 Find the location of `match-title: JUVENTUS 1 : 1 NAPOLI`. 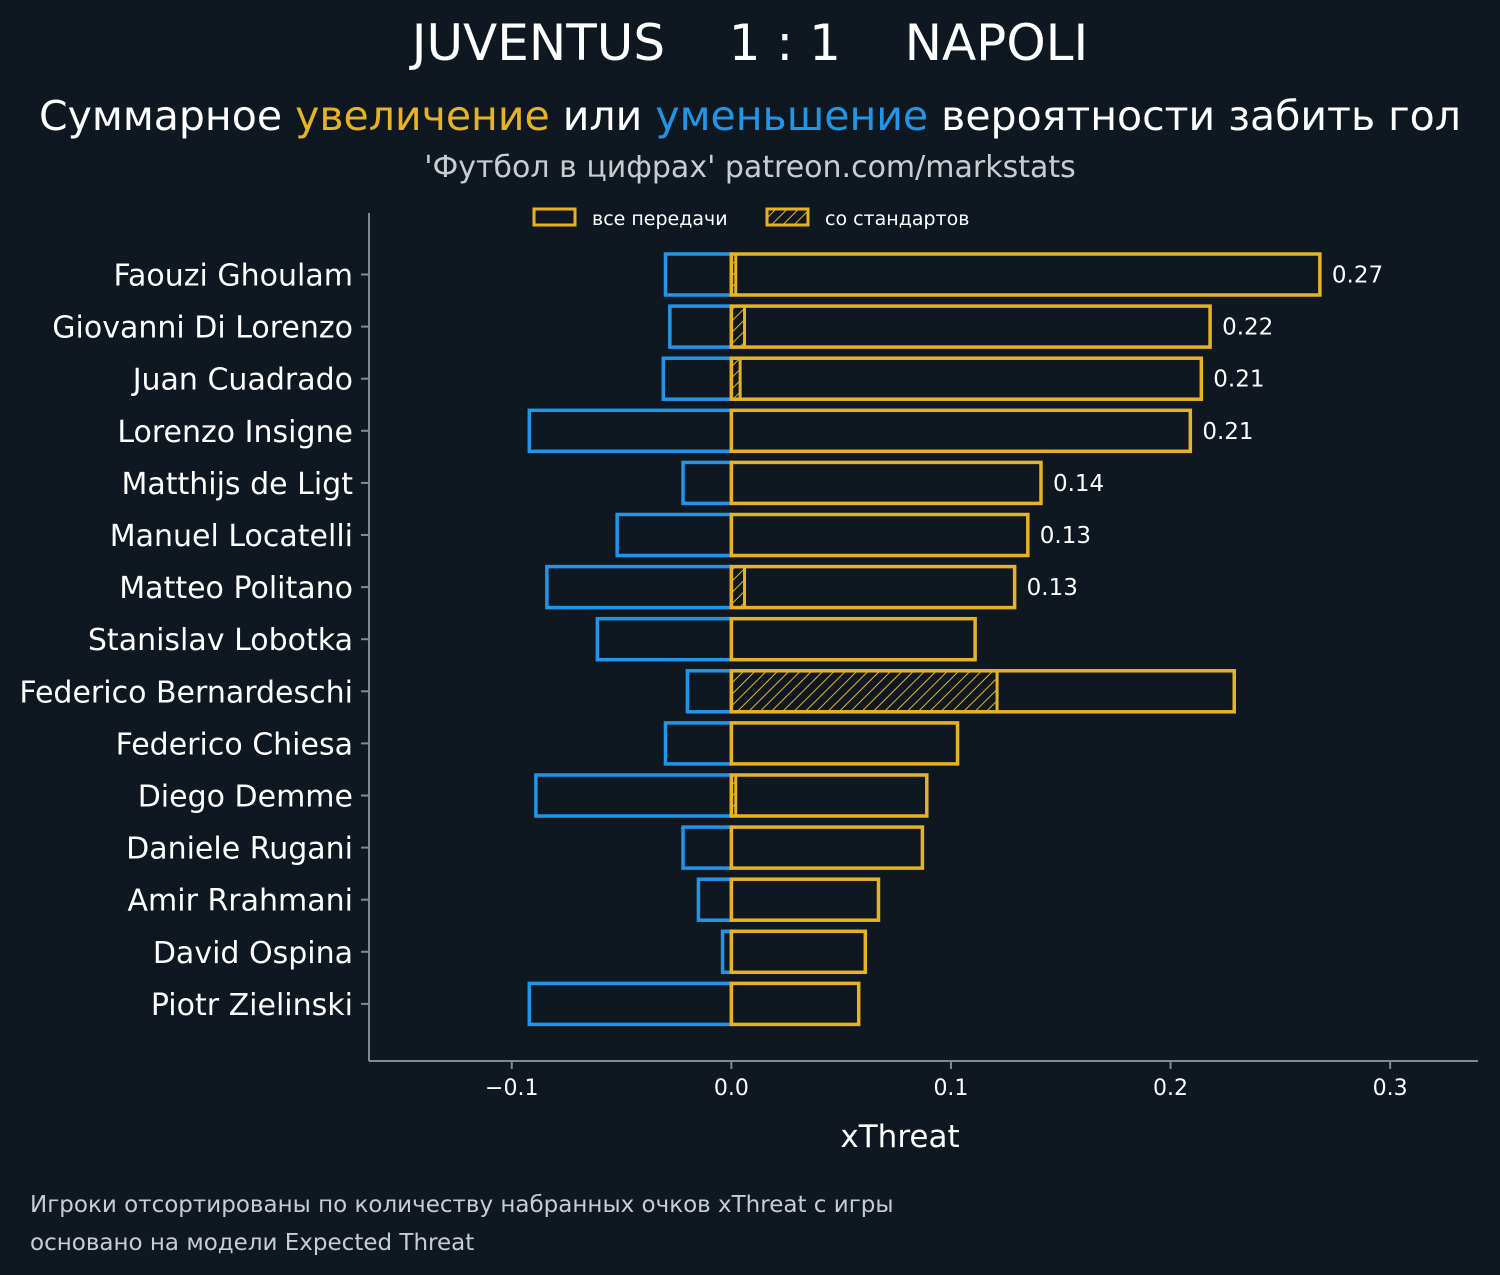

match-title: JUVENTUS 1 : 1 NAPOLI is located at coordinates (750, 43).